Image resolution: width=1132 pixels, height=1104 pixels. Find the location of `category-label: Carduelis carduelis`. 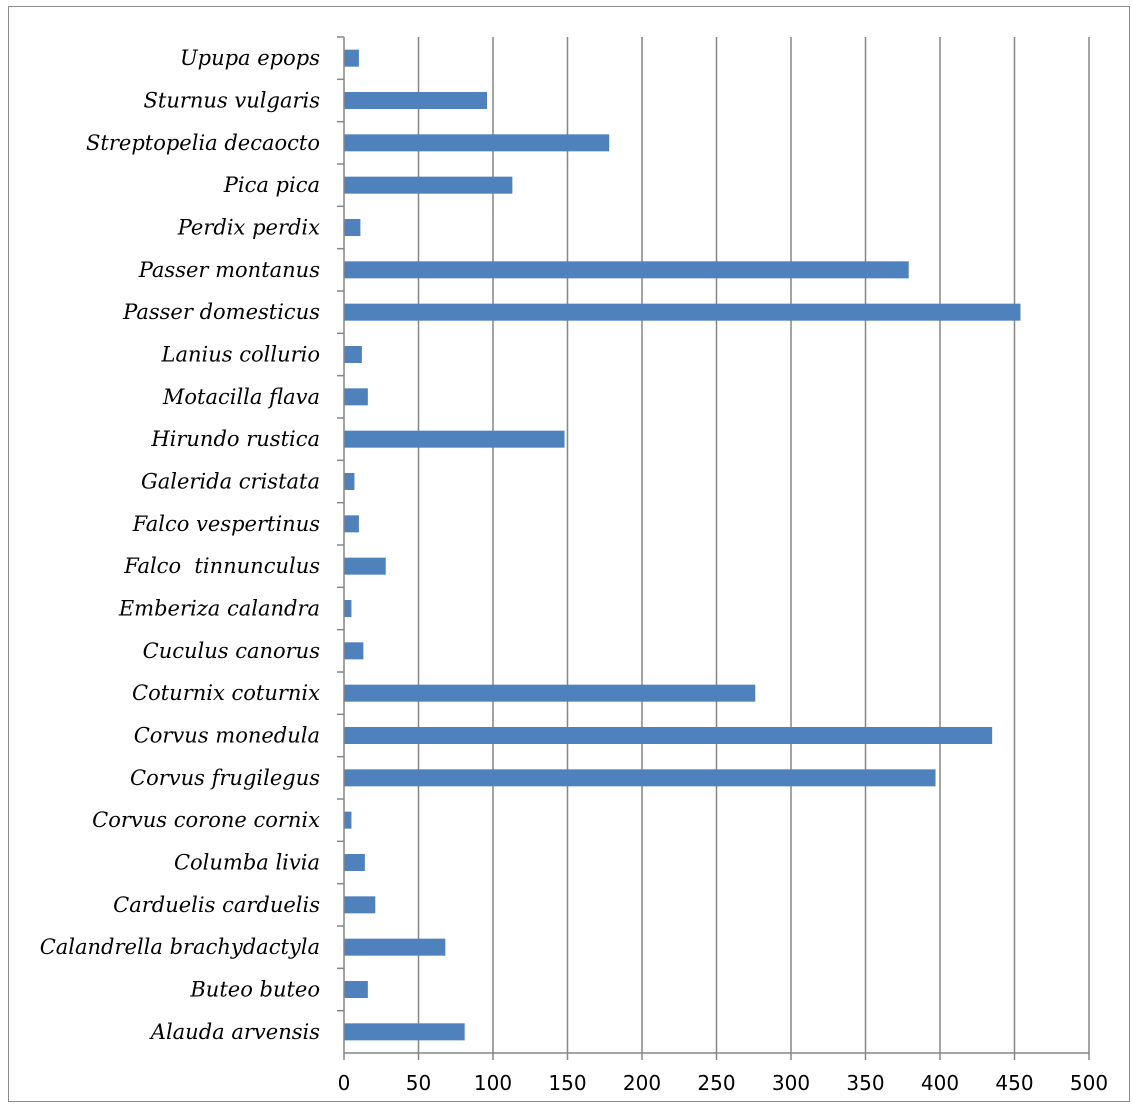

category-label: Carduelis carduelis is located at coordinates (216, 905).